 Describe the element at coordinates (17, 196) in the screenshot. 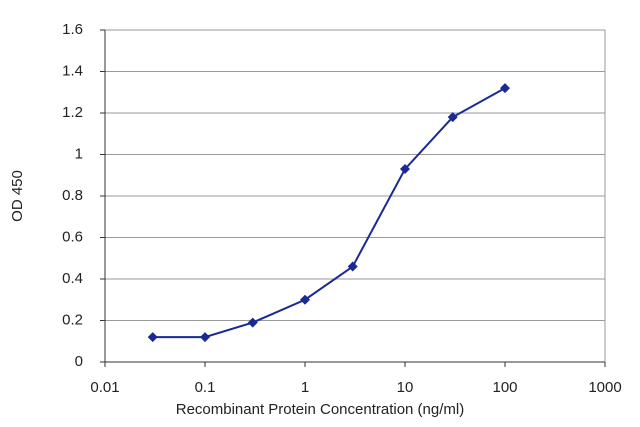

I see `y-axis-title: OD 450` at that location.